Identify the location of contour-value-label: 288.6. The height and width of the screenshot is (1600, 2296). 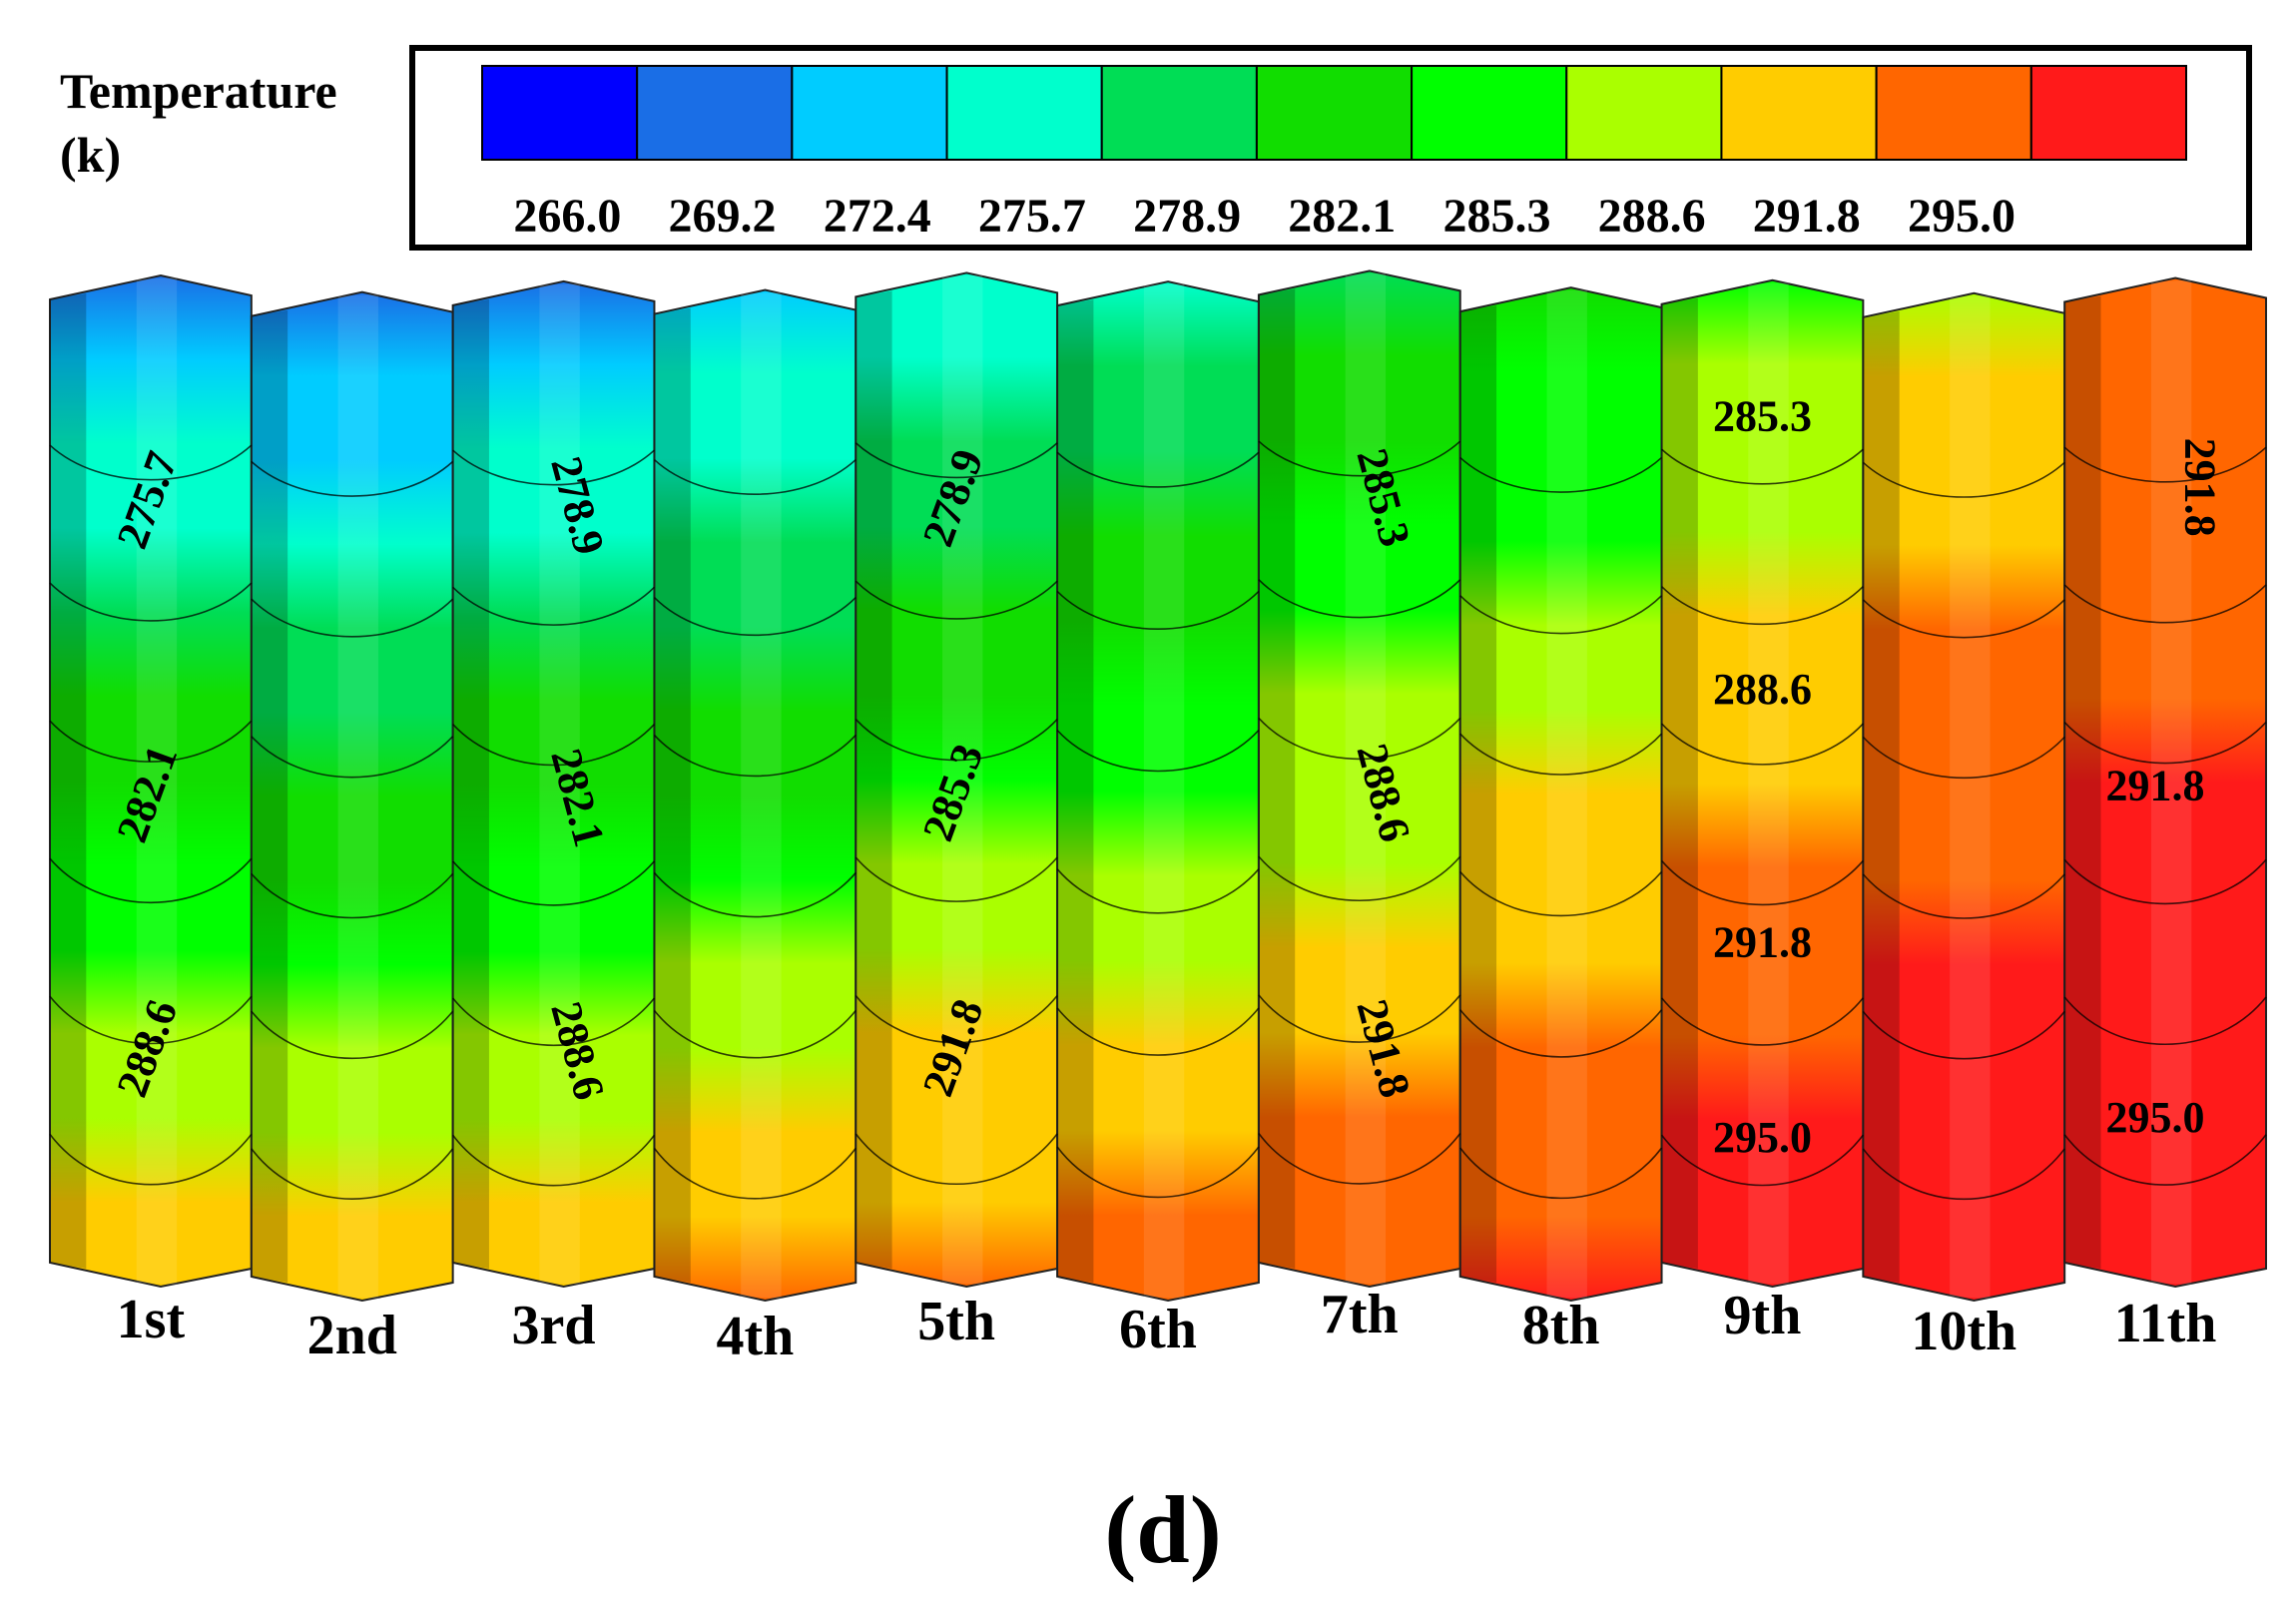
(1763, 690).